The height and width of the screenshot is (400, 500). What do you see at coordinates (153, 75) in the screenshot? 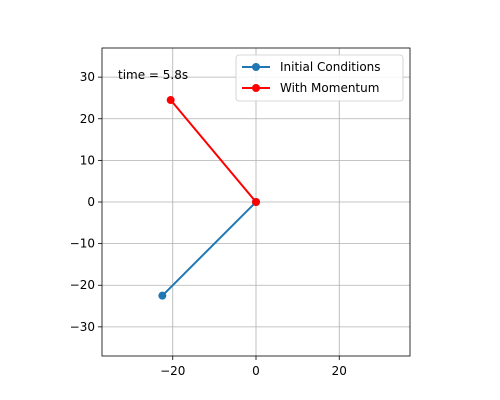
I see `time-annotation: time = 5.8s` at bounding box center [153, 75].